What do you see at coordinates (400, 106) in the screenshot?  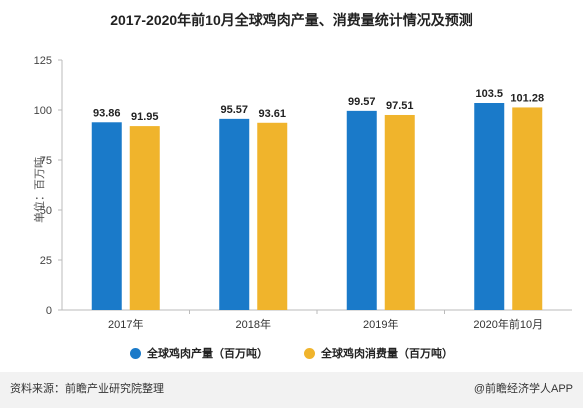 I see `data-label: 97.51` at bounding box center [400, 106].